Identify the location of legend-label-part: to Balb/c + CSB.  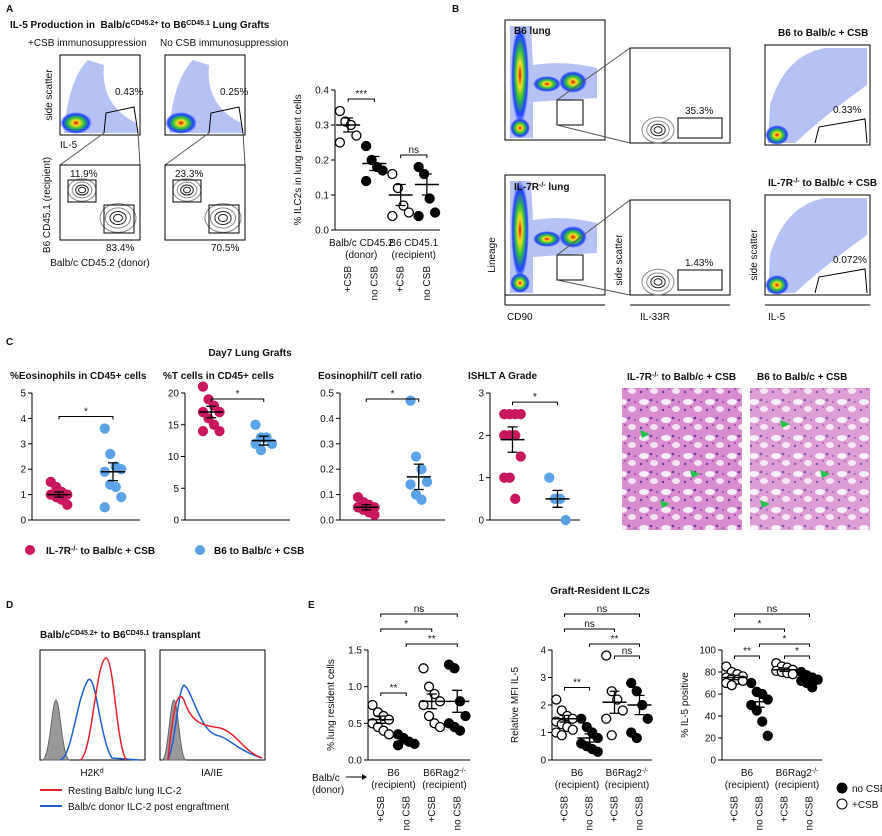
(117, 551).